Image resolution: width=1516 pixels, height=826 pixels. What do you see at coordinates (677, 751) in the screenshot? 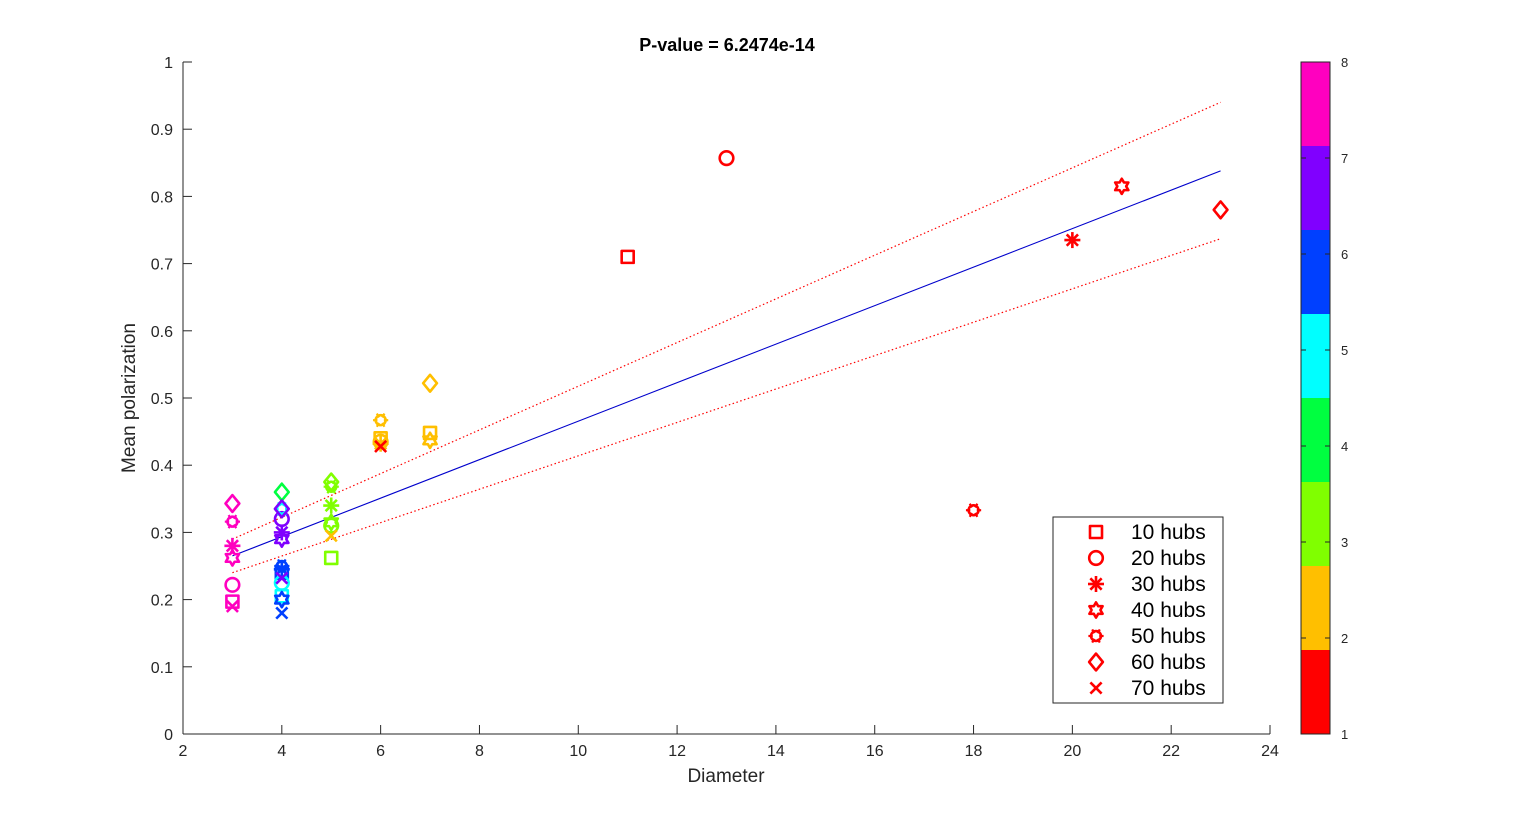
I see `x-tick-label: 12` at bounding box center [677, 751].